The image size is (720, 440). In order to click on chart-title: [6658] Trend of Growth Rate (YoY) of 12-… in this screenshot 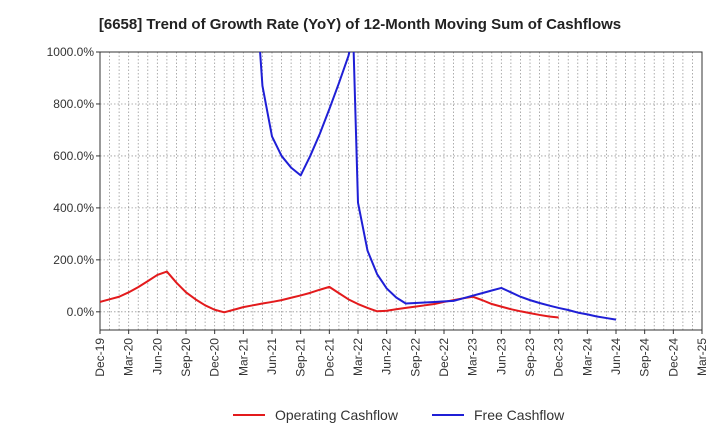, I will do `click(360, 24)`.